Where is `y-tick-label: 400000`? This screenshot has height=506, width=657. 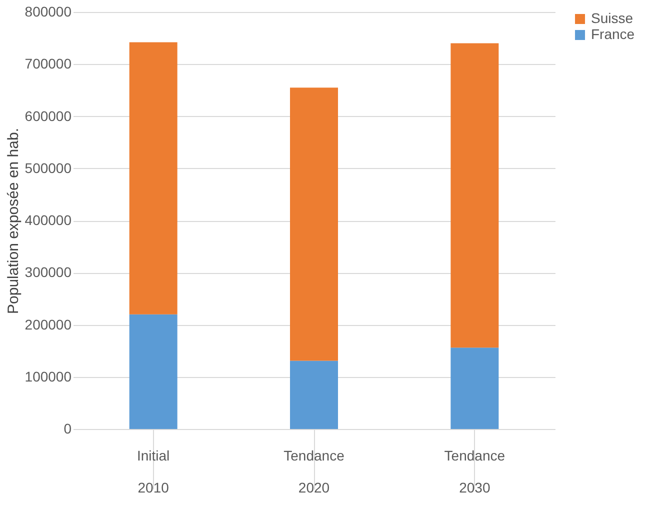 y-tick-label: 400000 is located at coordinates (48, 220).